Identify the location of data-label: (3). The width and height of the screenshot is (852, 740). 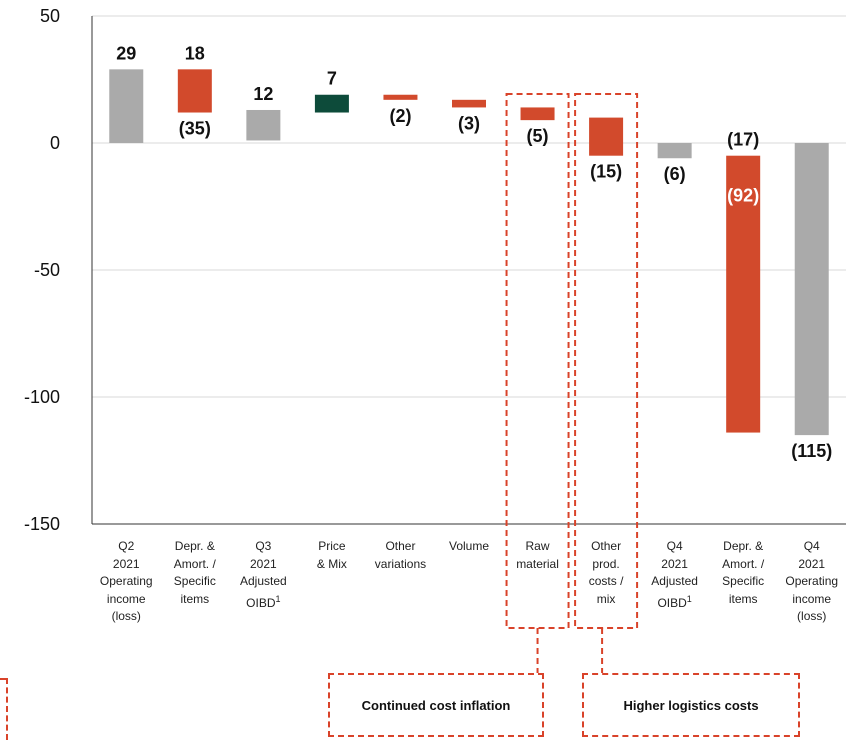
(469, 123).